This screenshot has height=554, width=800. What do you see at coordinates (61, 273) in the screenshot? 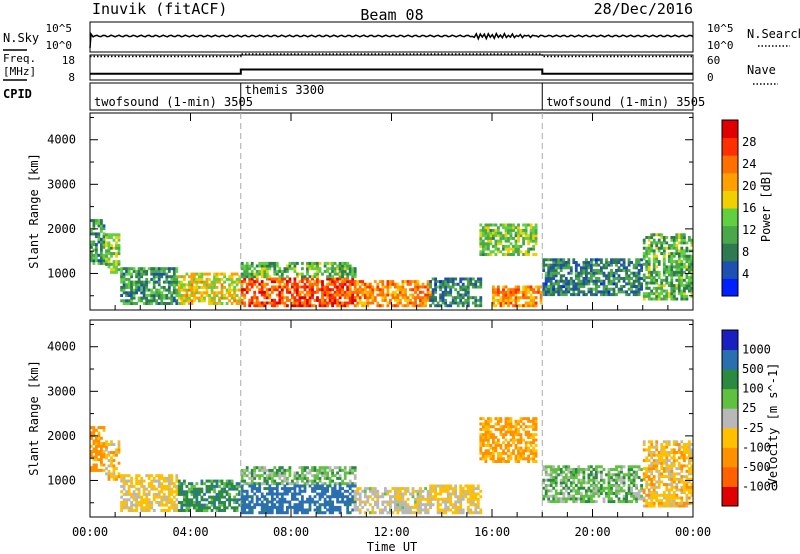
I see `y-tick-label: 1000` at bounding box center [61, 273].